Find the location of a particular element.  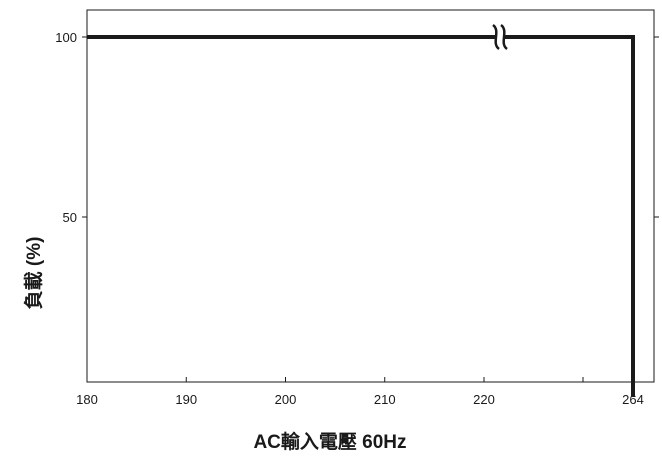

y-tick-label: 100 is located at coordinates (66, 37).